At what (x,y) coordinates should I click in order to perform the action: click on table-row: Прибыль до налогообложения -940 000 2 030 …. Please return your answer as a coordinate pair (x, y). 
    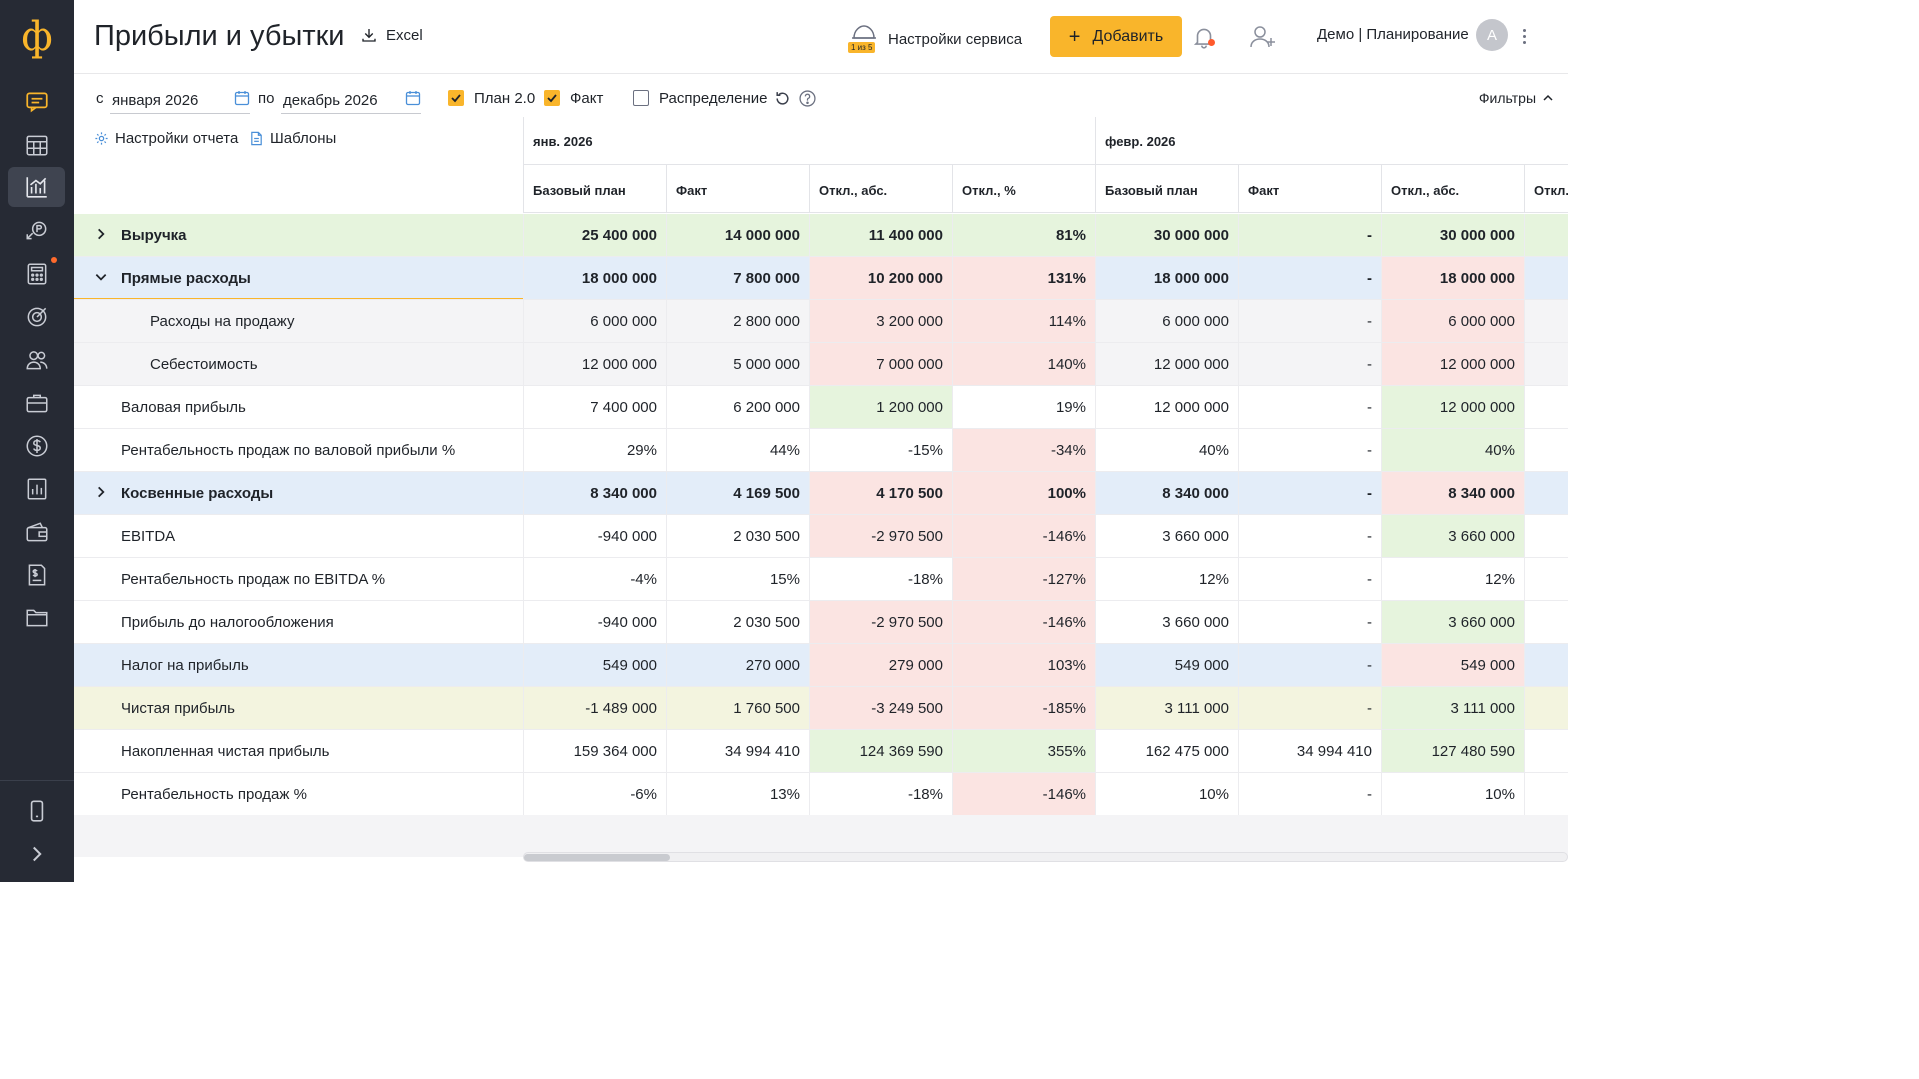
    Looking at the image, I should click on (821, 622).